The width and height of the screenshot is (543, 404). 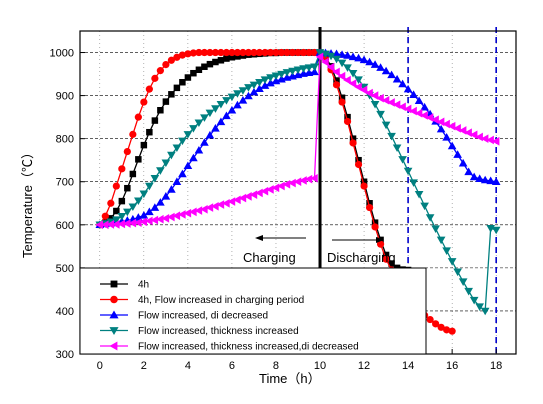 What do you see at coordinates (259, 238) in the screenshot?
I see `charging-arrowhead` at bounding box center [259, 238].